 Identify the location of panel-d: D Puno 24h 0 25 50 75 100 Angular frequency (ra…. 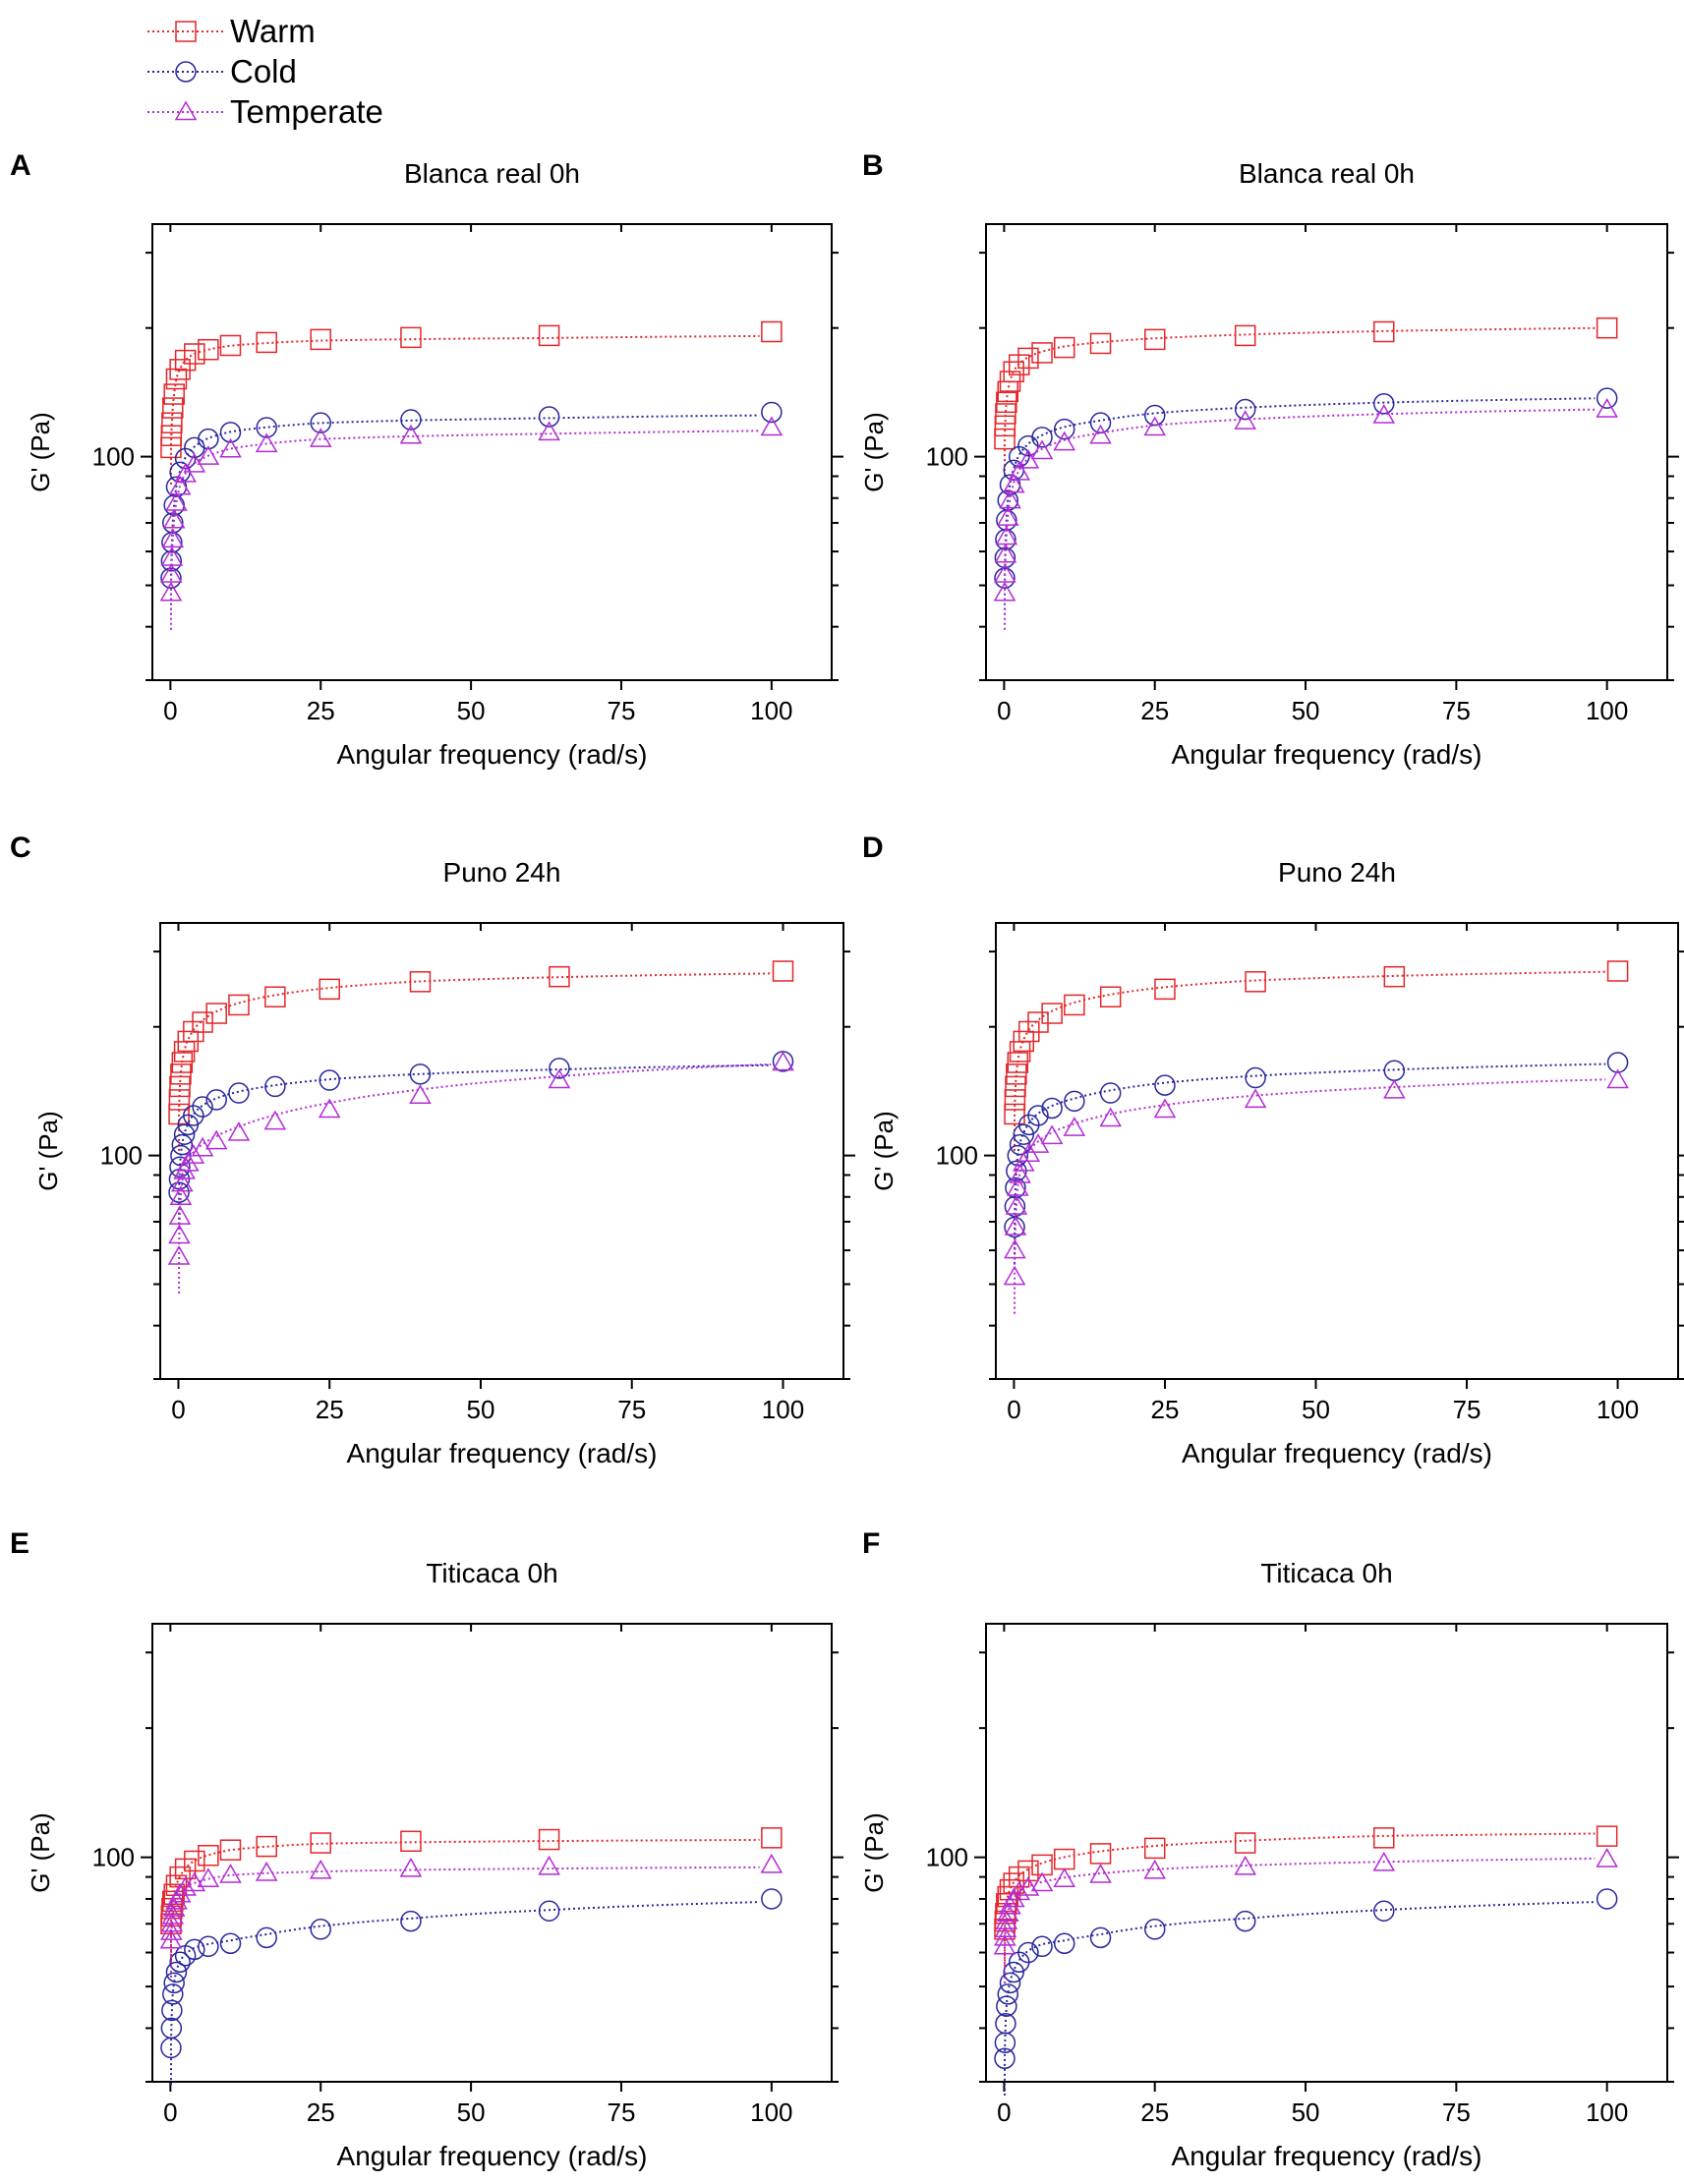
(1273, 1150).